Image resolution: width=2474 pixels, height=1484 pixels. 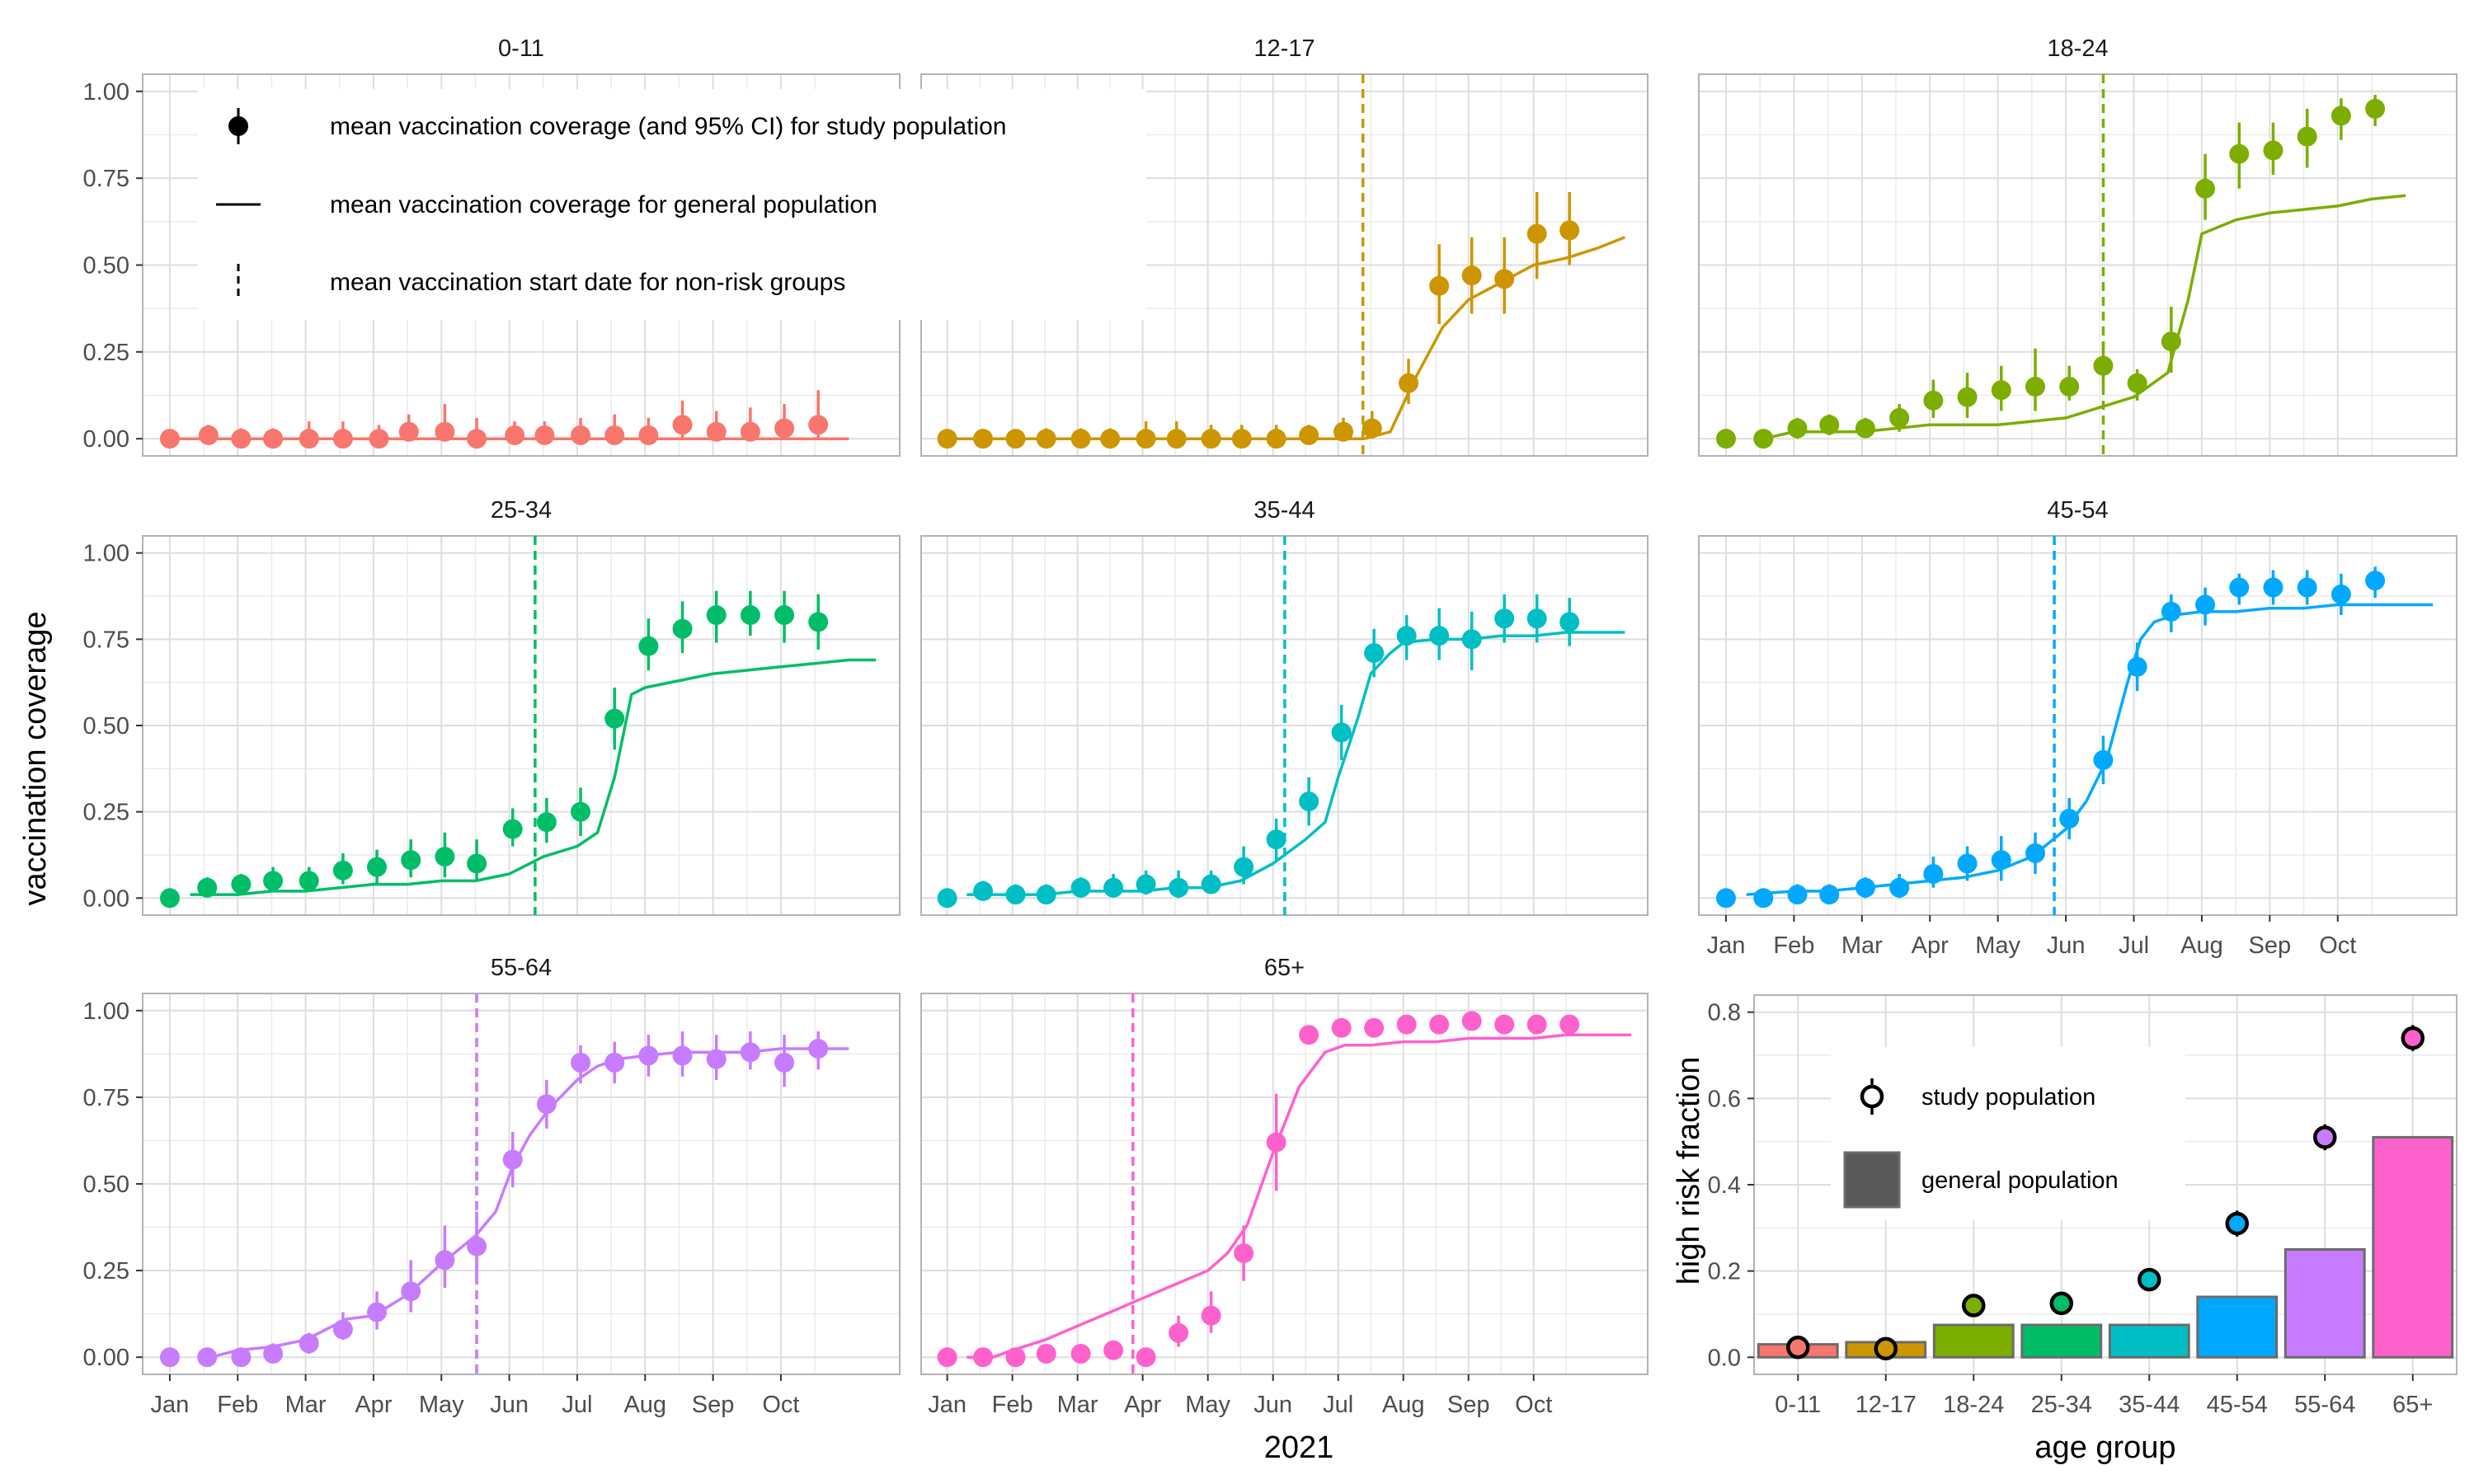 I want to click on x-tick-label: May, so click(x=1207, y=1405).